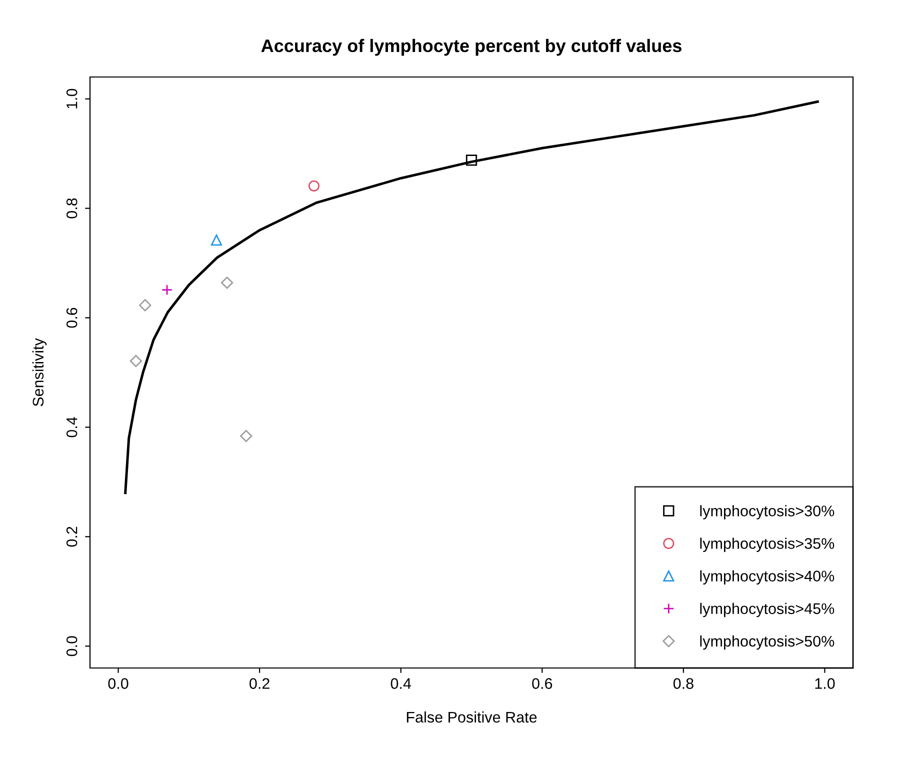  Describe the element at coordinates (767, 577) in the screenshot. I see `legend-label: lymphocytosis>40%` at that location.